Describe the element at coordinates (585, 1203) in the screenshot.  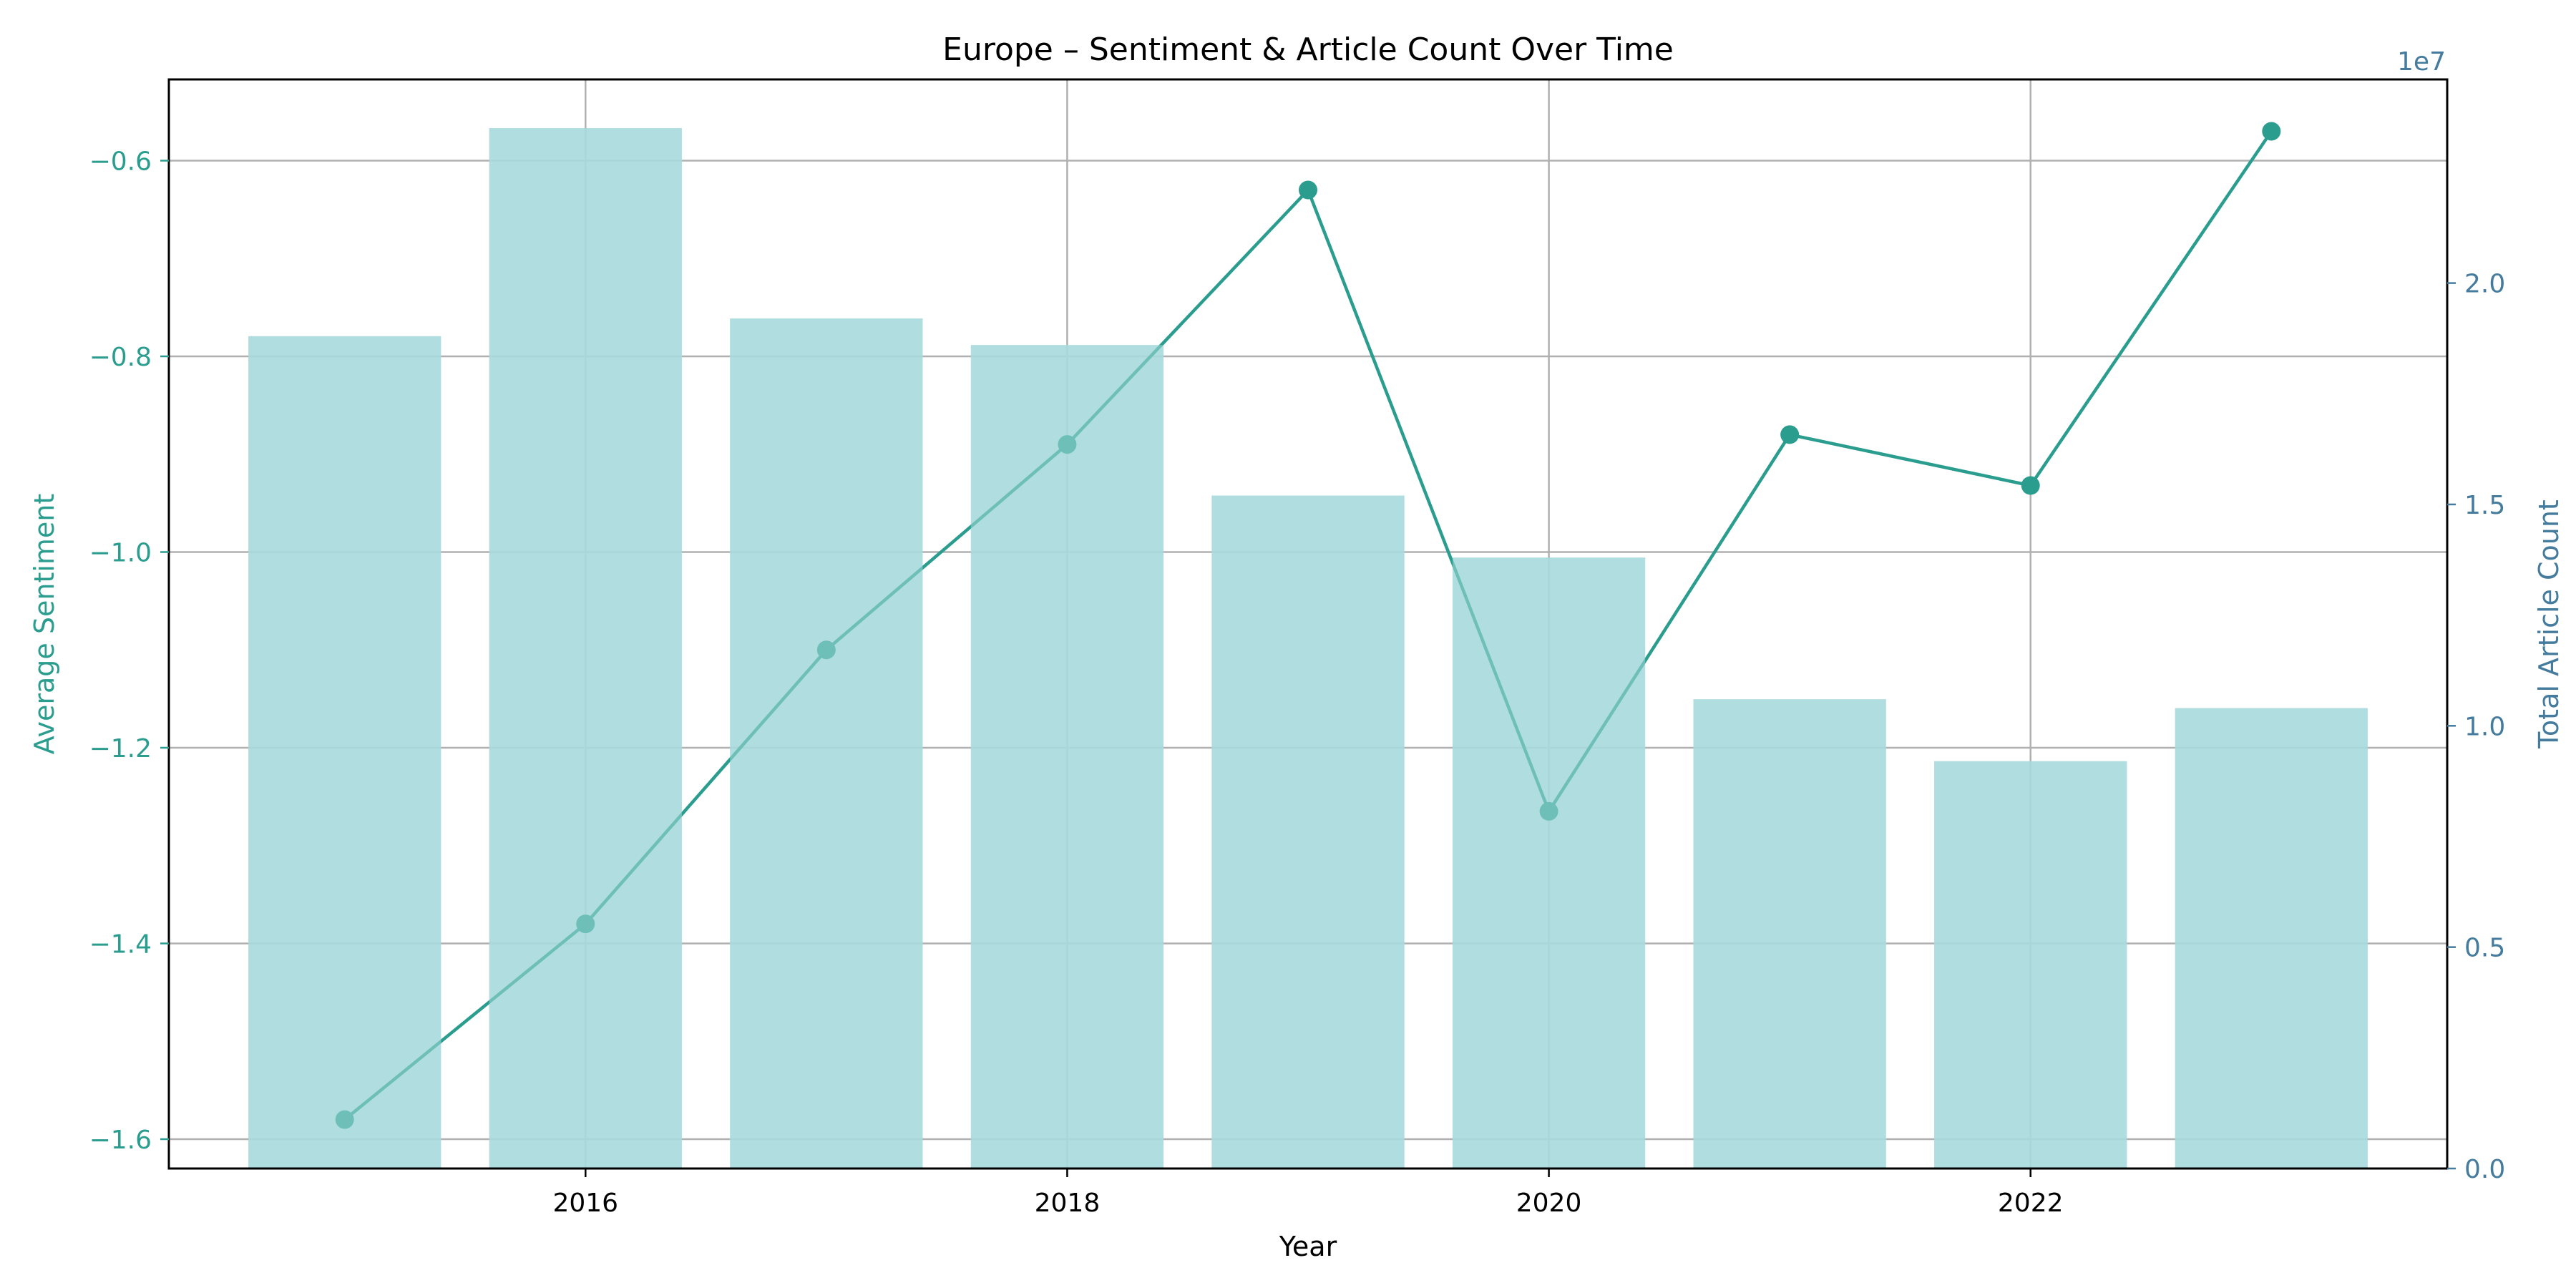
I see `x-tick-label-2016: 2016` at that location.